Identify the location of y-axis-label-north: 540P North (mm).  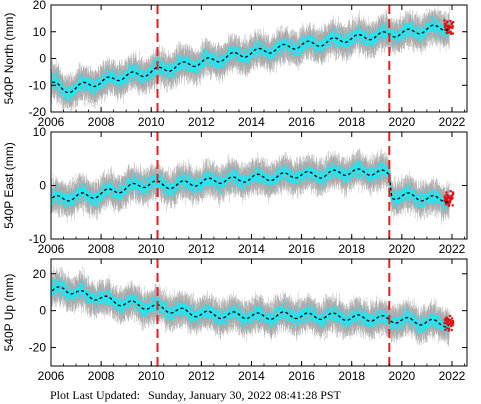
(9, 59).